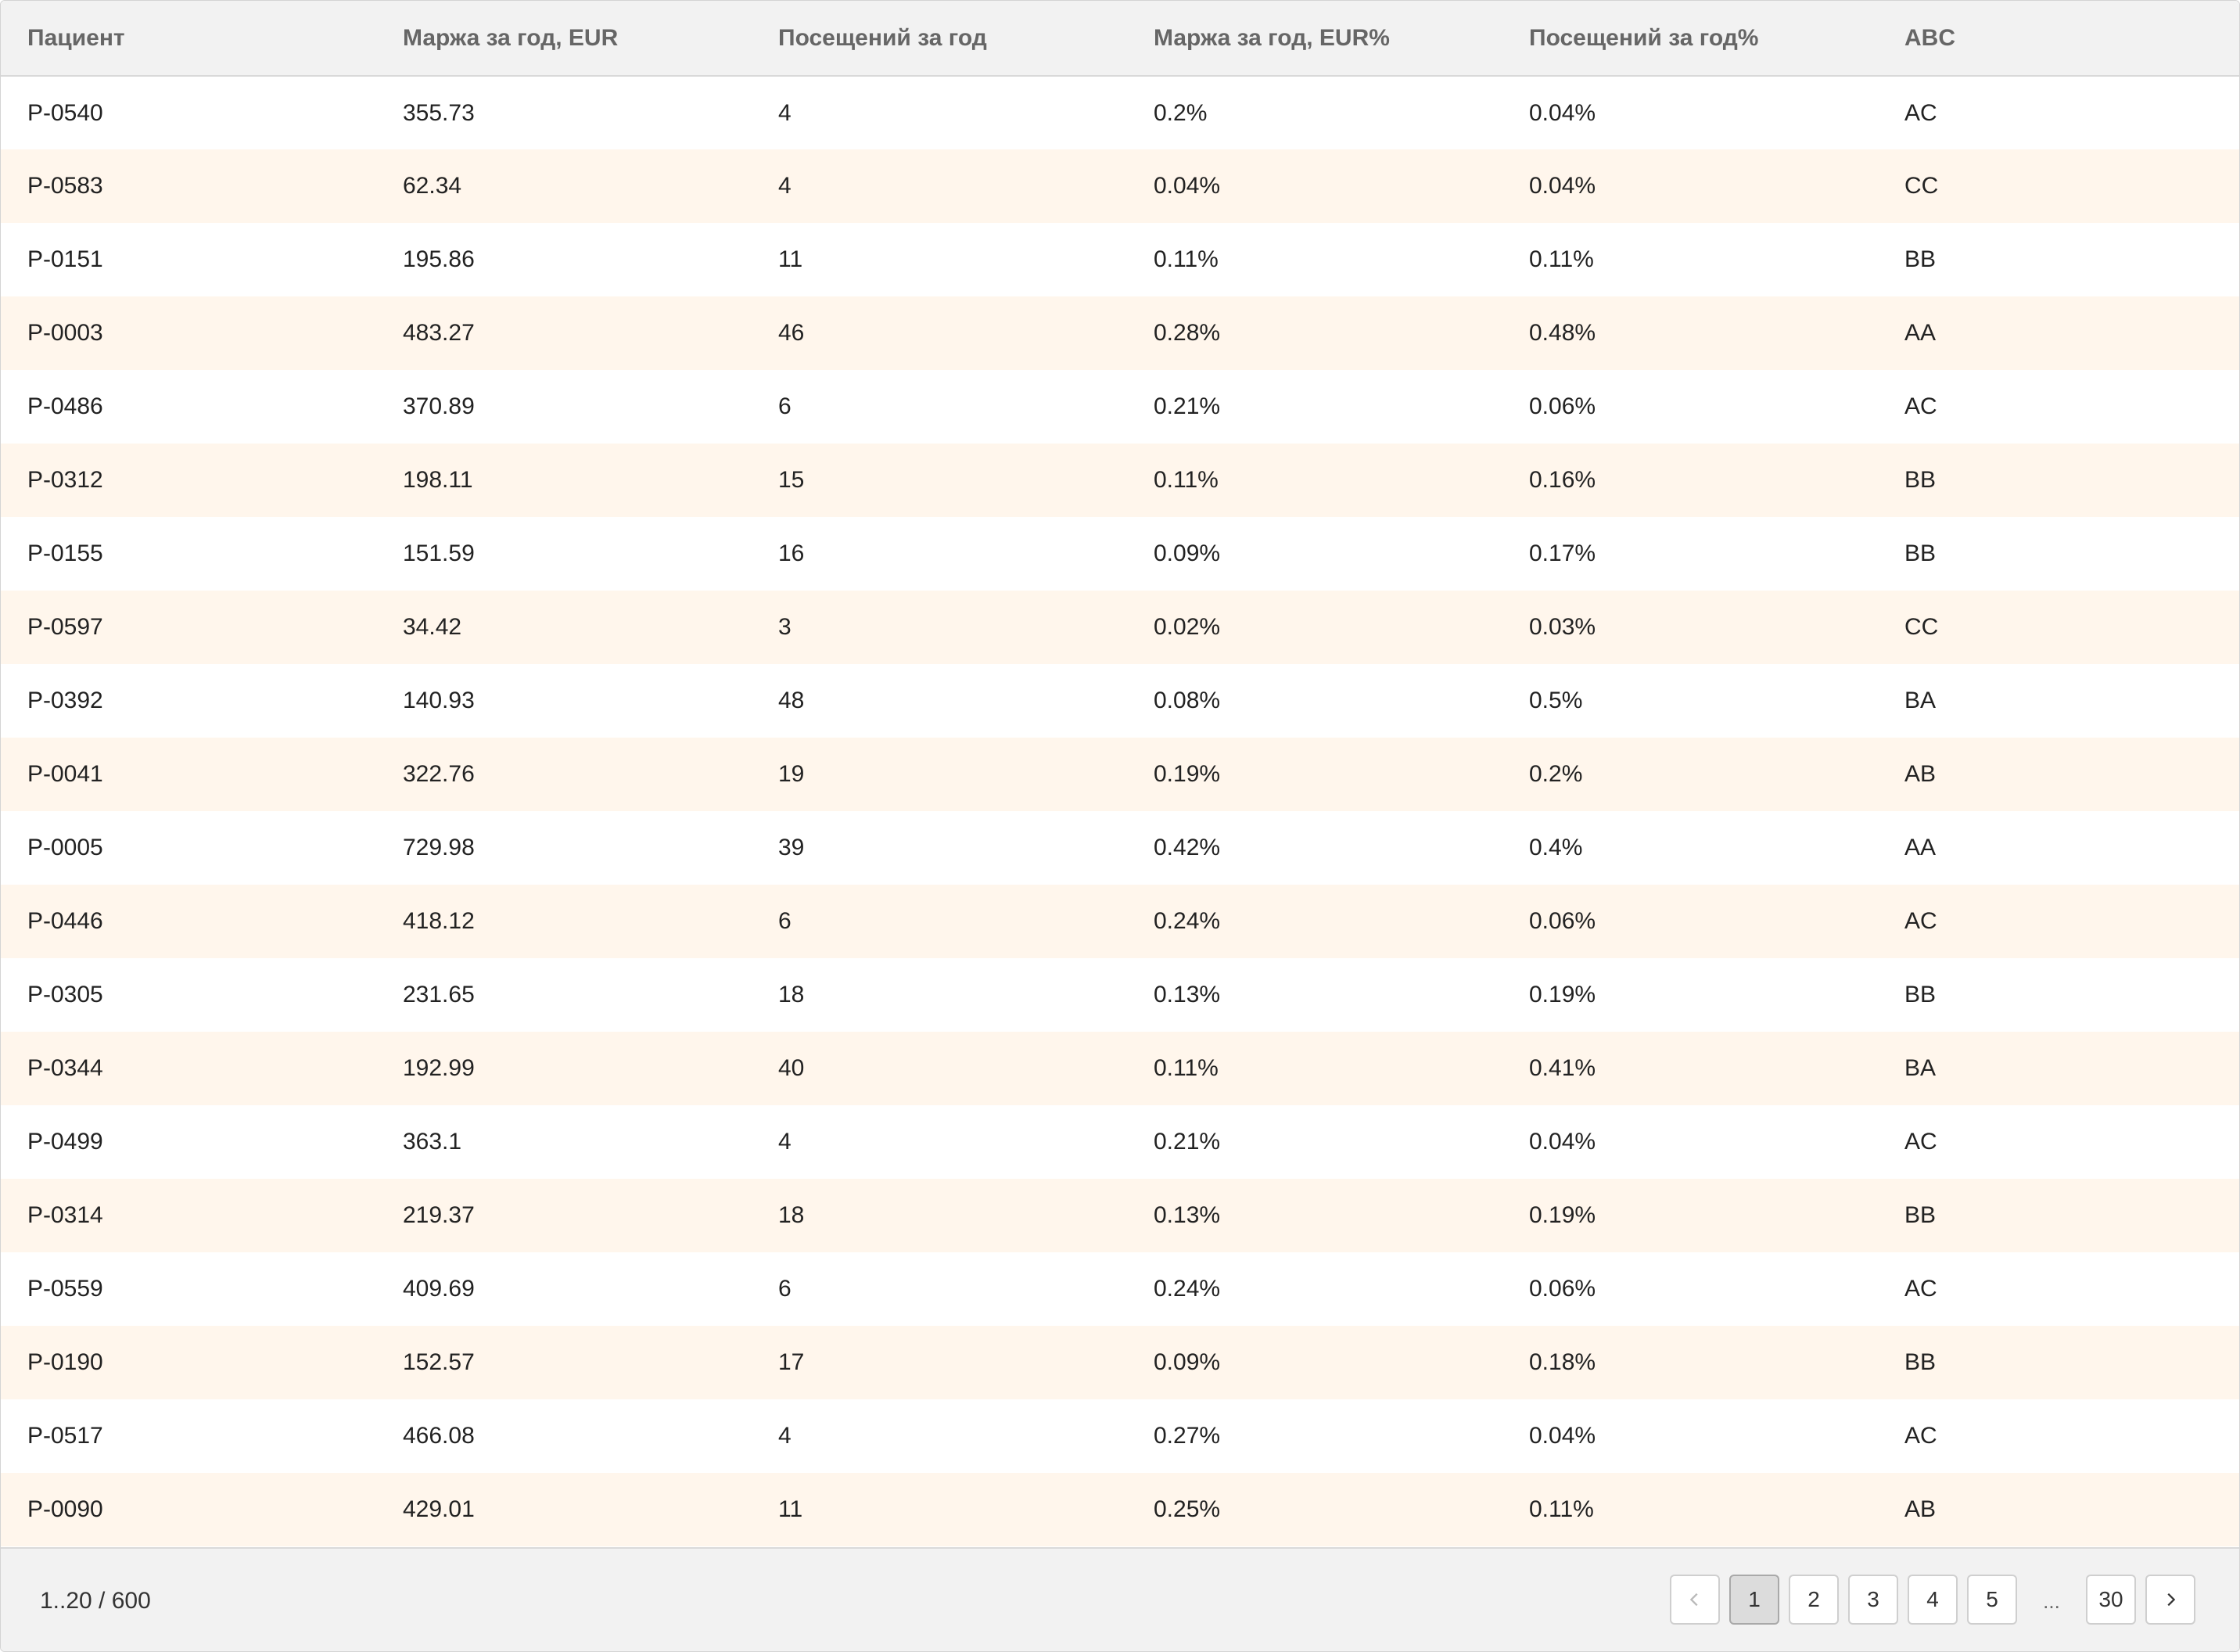 Image resolution: width=2240 pixels, height=1652 pixels. I want to click on table-cell: 17, so click(791, 1362).